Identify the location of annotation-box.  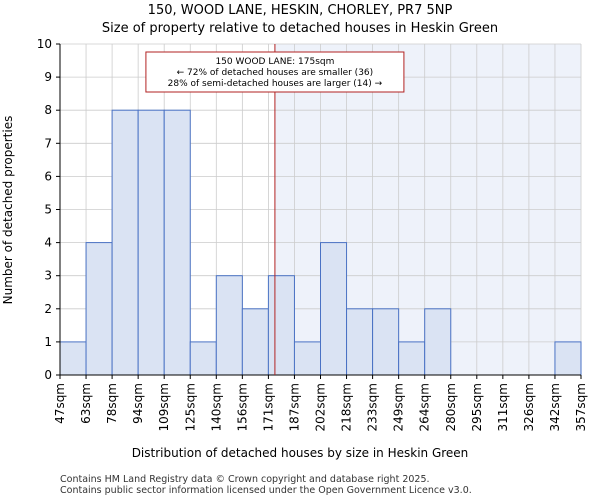
(275, 72).